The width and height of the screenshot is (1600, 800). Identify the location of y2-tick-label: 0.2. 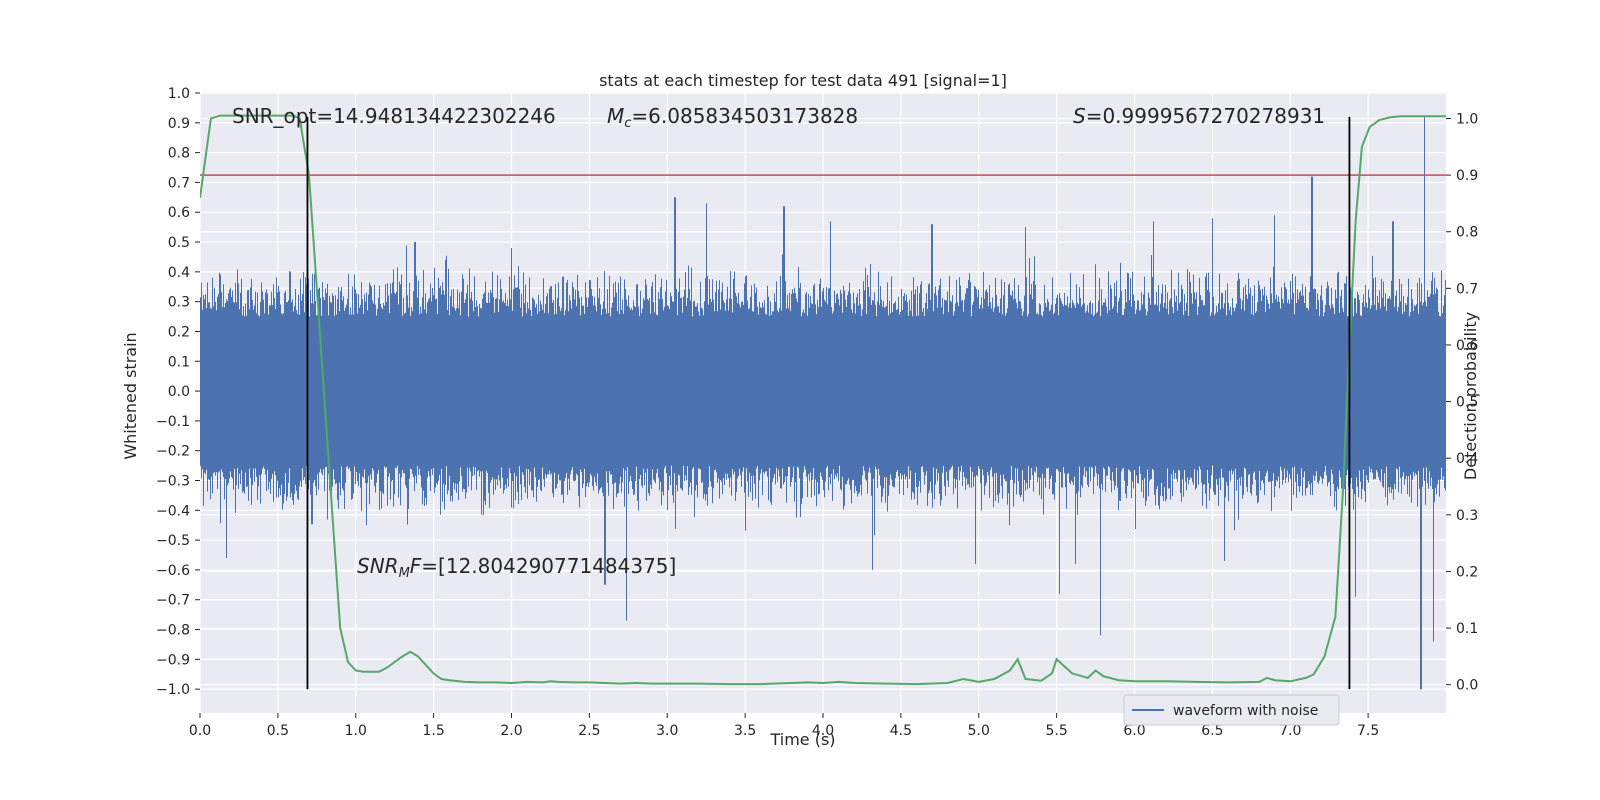
(1467, 572).